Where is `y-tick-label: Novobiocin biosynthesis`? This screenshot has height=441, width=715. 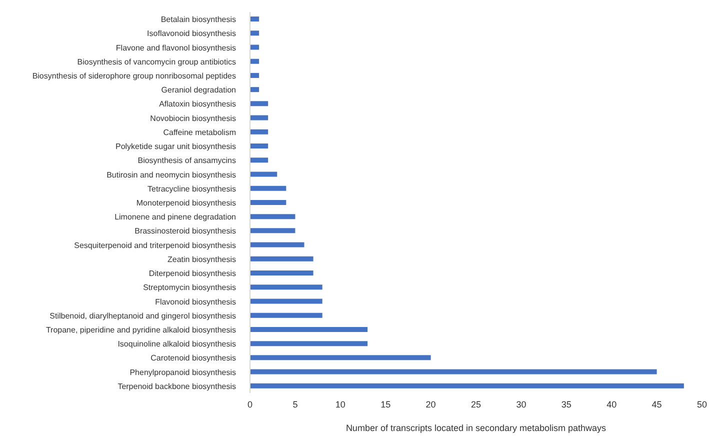
y-tick-label: Novobiocin biosynthesis is located at coordinates (193, 118).